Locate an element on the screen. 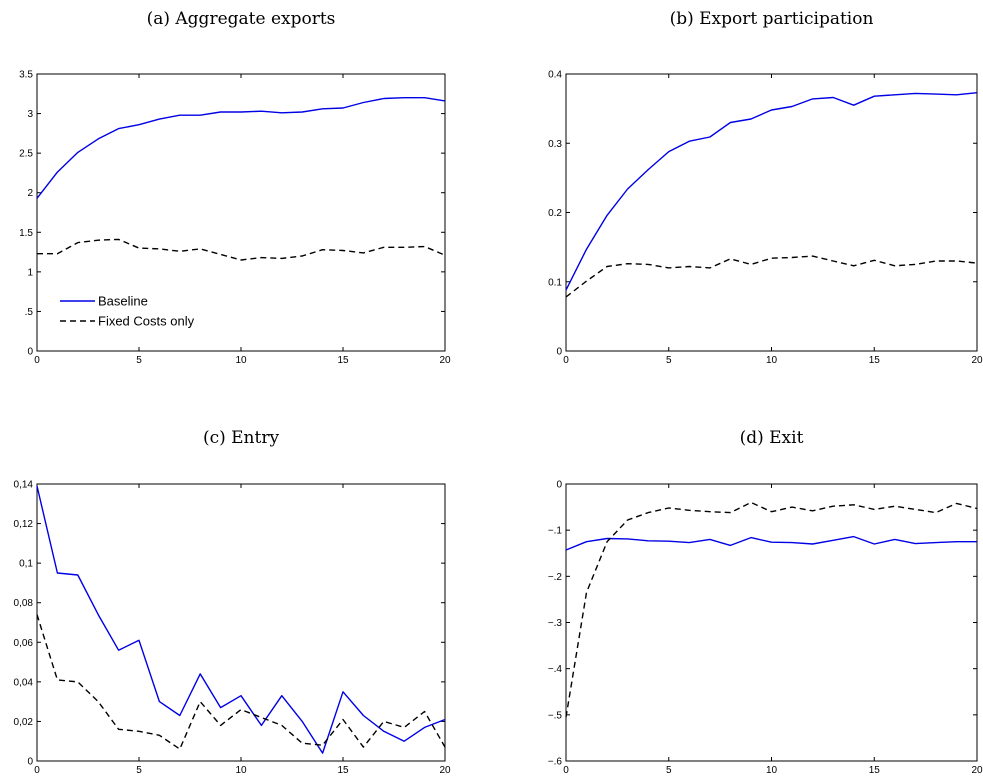  chart-title: (c) Entry is located at coordinates (241, 438).